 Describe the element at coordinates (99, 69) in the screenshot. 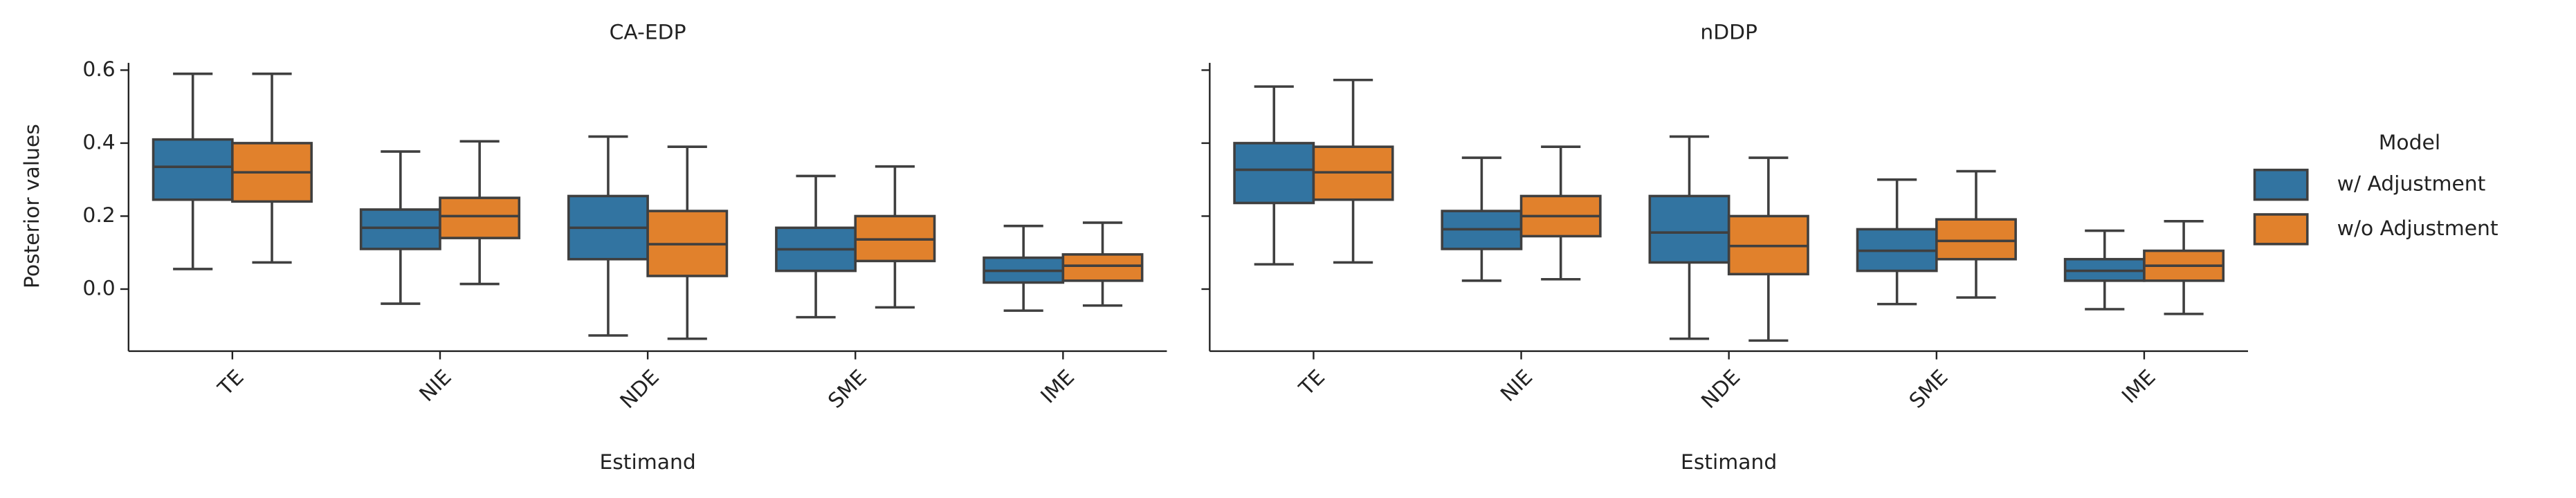

I see `y-tick-label: 0.6` at that location.